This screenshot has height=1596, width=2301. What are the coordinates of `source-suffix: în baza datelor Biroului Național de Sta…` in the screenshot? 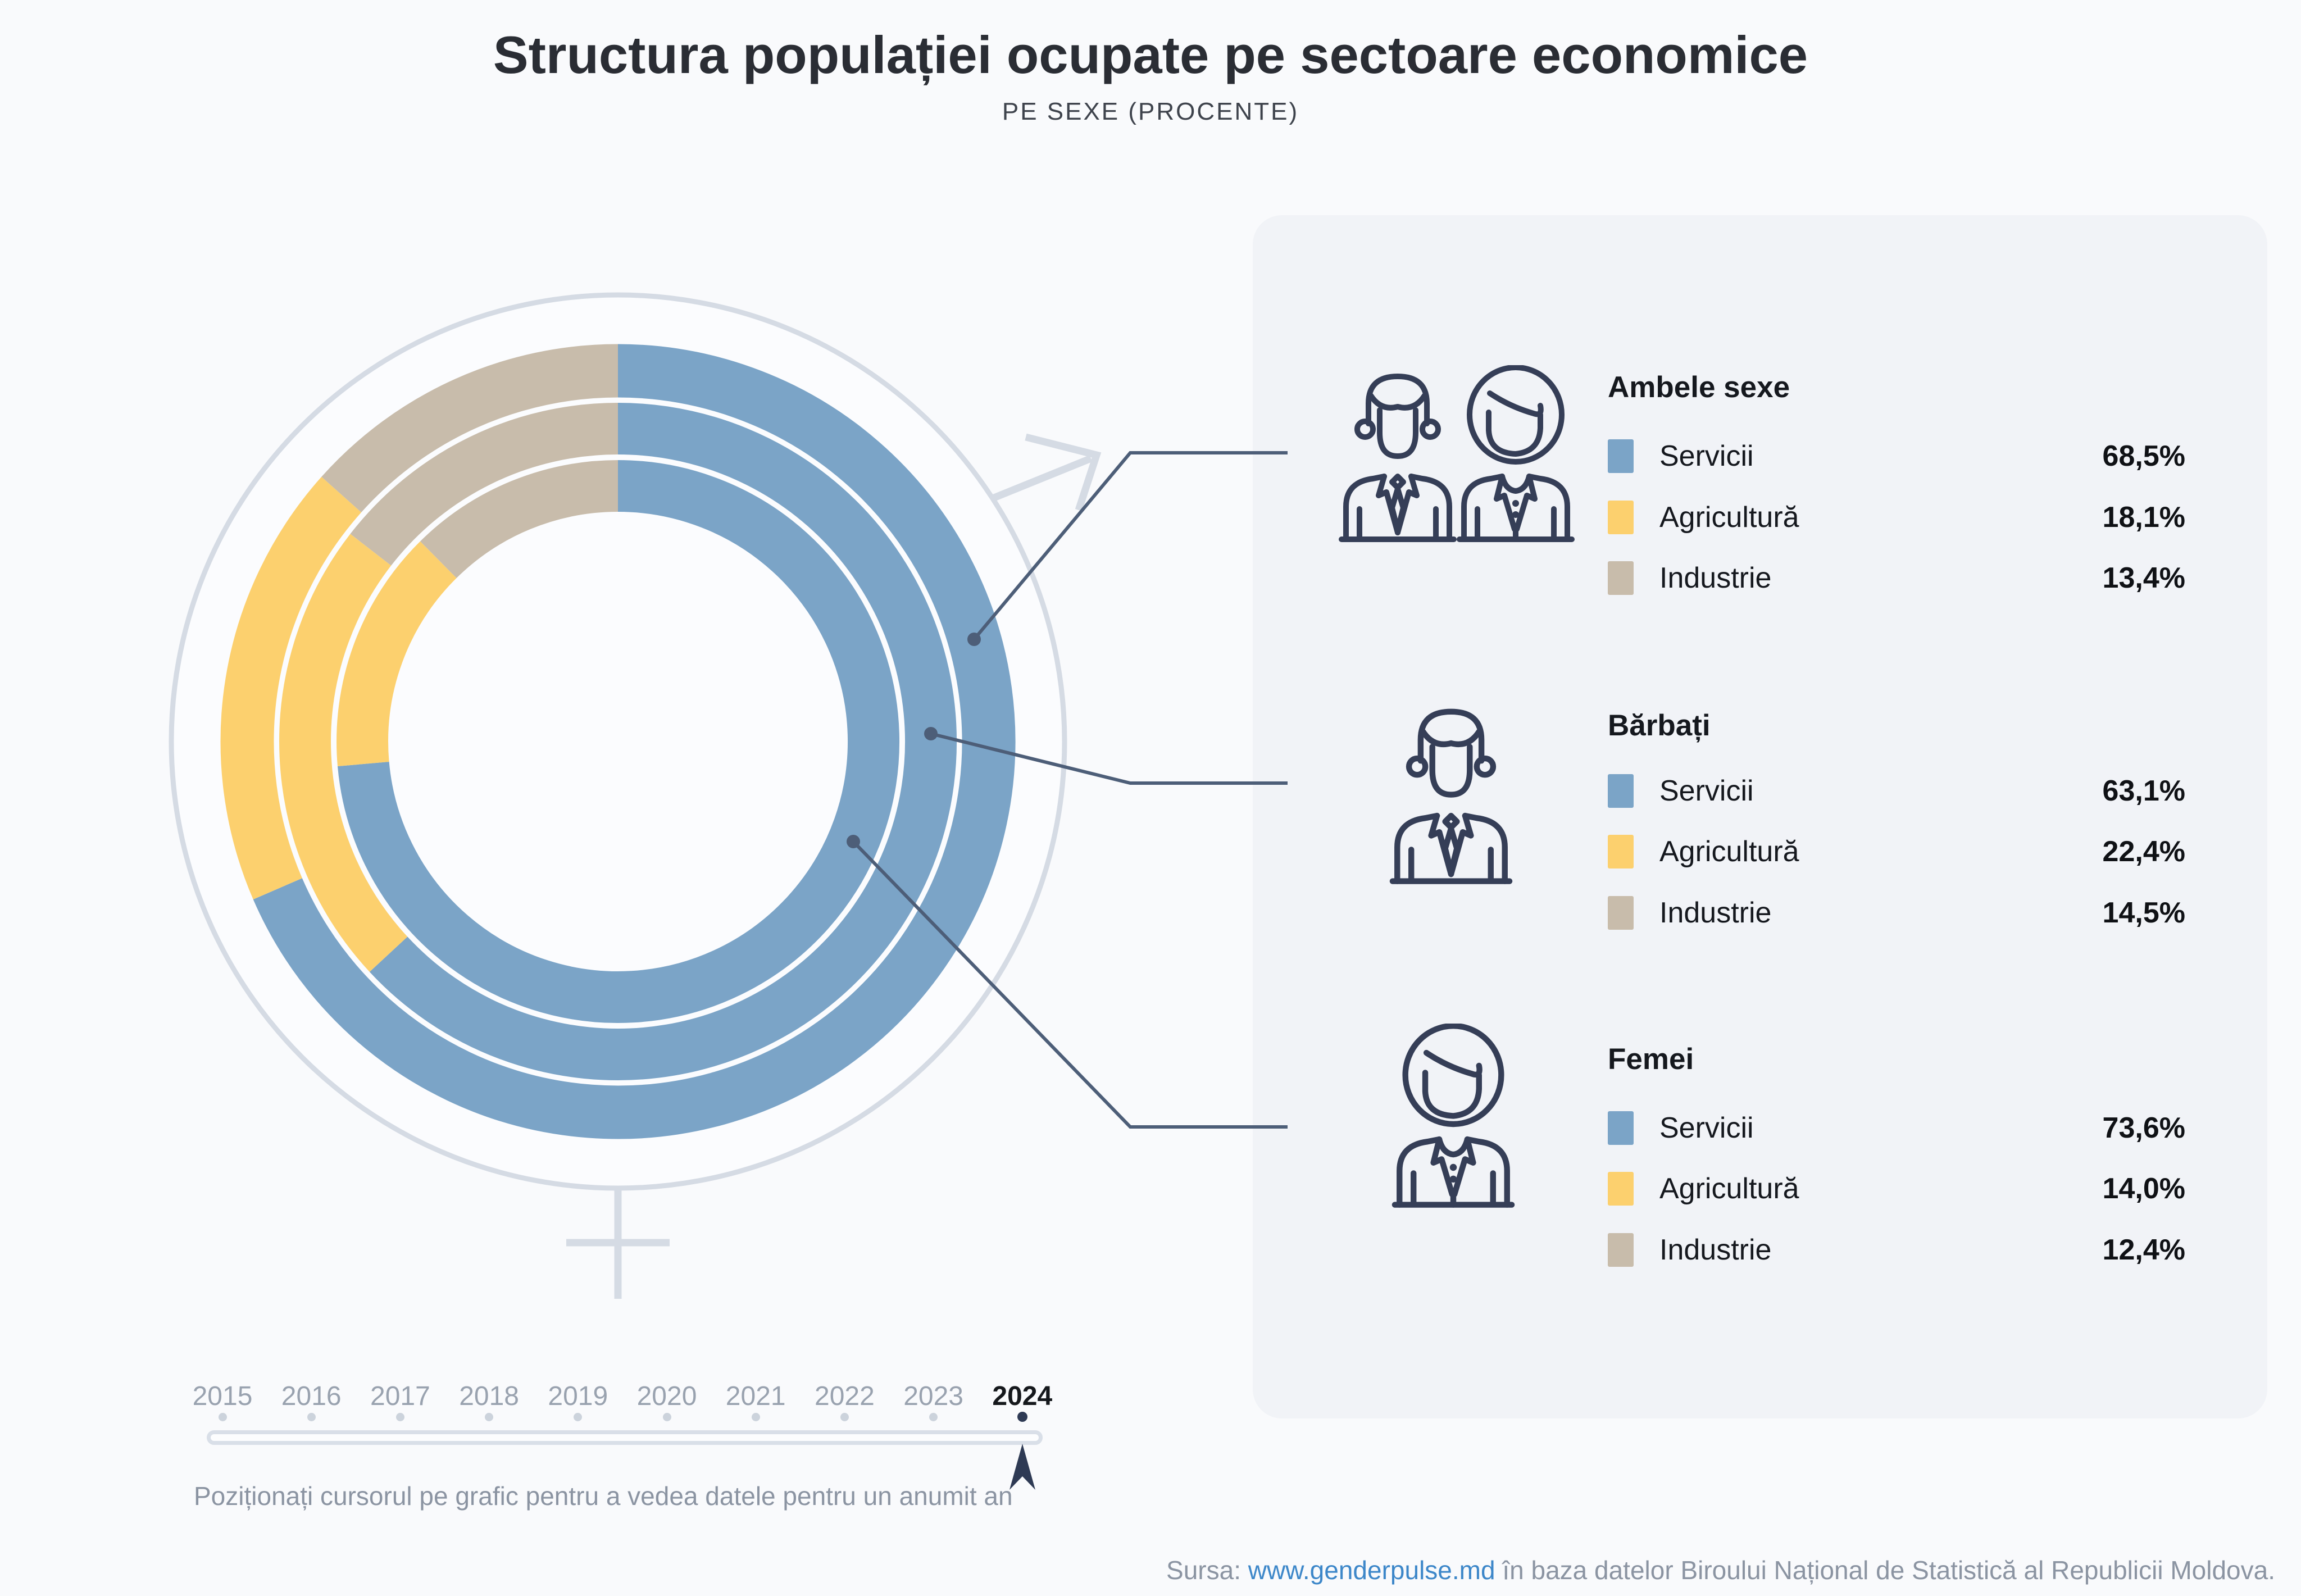 It's located at (1885, 1570).